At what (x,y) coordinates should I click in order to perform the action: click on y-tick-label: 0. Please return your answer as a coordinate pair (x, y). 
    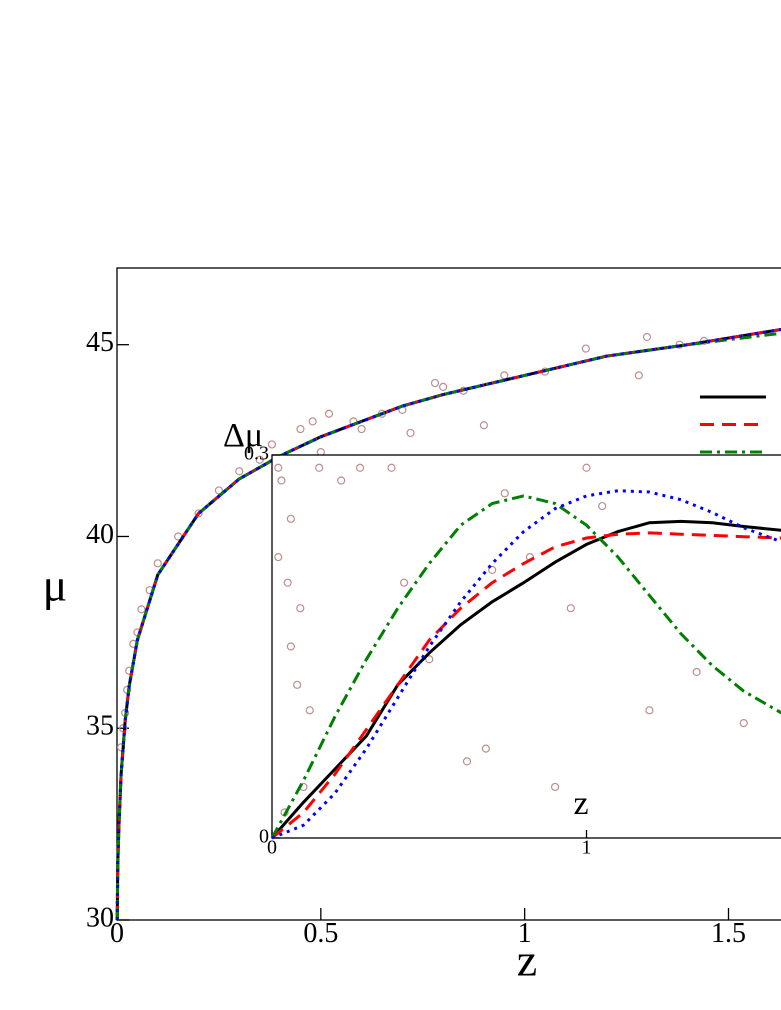
    Looking at the image, I should click on (264, 837).